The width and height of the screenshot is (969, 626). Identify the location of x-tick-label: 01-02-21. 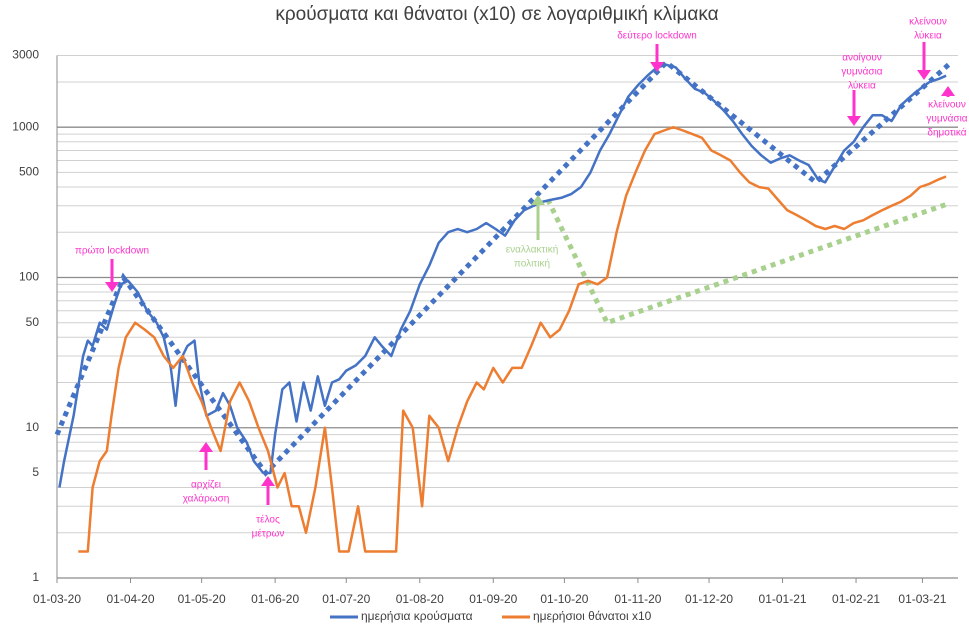
(856, 599).